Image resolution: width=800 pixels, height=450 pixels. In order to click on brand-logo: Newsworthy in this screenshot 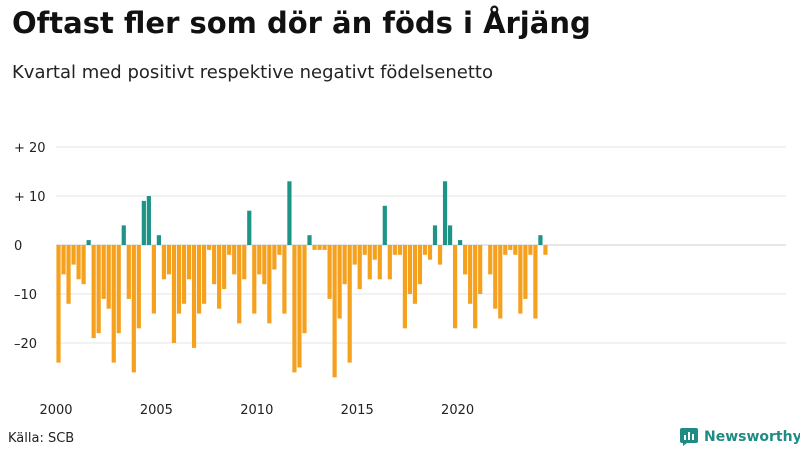, I will do `click(740, 437)`.